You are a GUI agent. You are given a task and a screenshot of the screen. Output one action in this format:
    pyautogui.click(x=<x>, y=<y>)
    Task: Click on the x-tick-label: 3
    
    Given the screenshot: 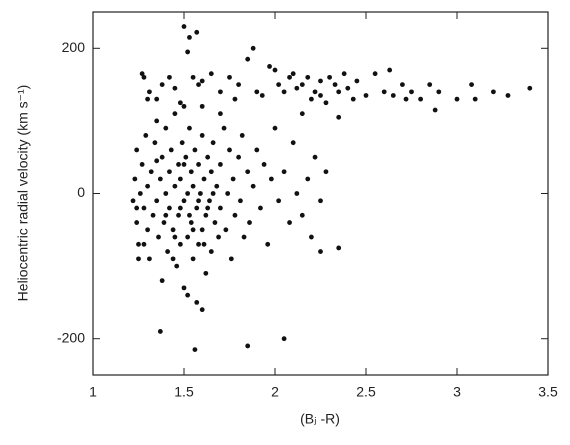 What is the action you would take?
    pyautogui.click(x=457, y=392)
    